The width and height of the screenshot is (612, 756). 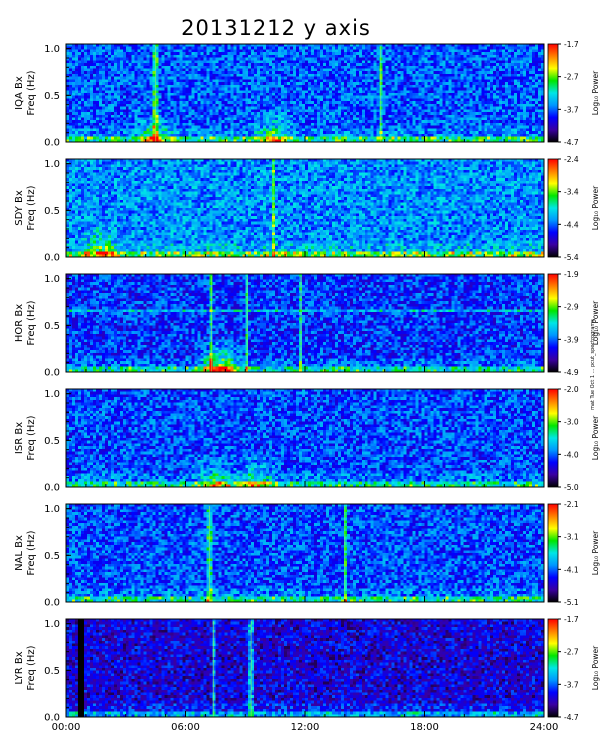 I want to click on colorbar-tick-label: -2.0, so click(x=571, y=389).